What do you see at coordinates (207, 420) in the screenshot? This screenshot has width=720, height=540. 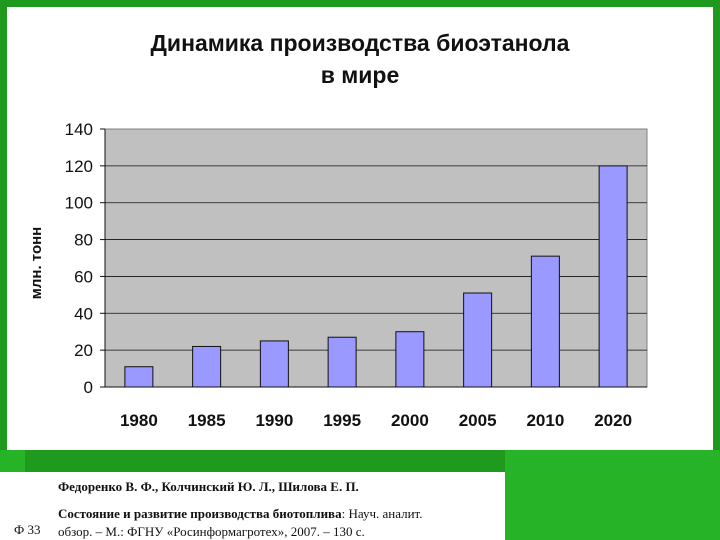 I see `x-tick-label: 1985` at bounding box center [207, 420].